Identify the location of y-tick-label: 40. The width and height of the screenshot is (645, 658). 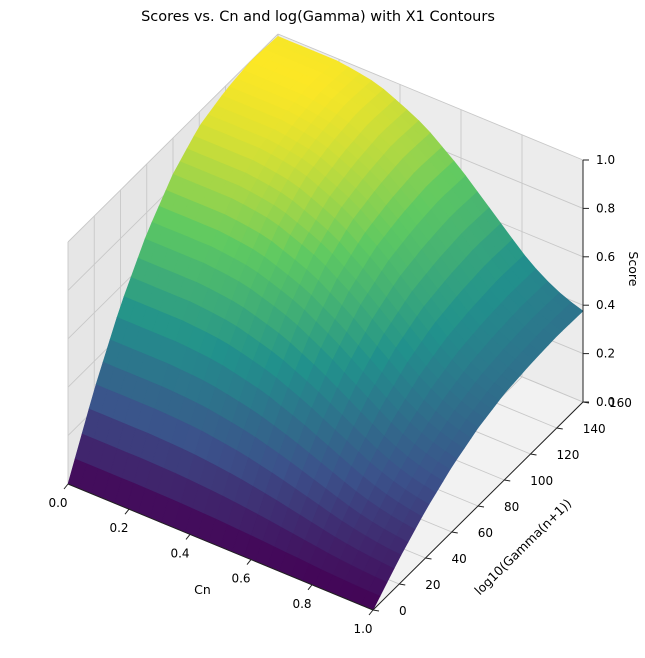
(459, 559).